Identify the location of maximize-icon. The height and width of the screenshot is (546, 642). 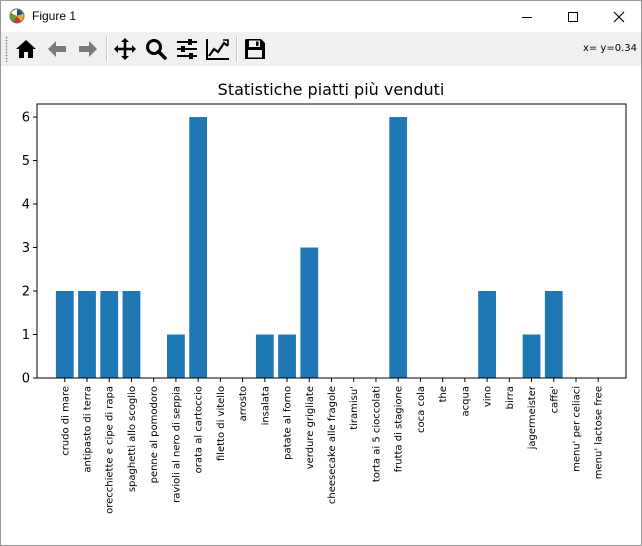
(573, 16).